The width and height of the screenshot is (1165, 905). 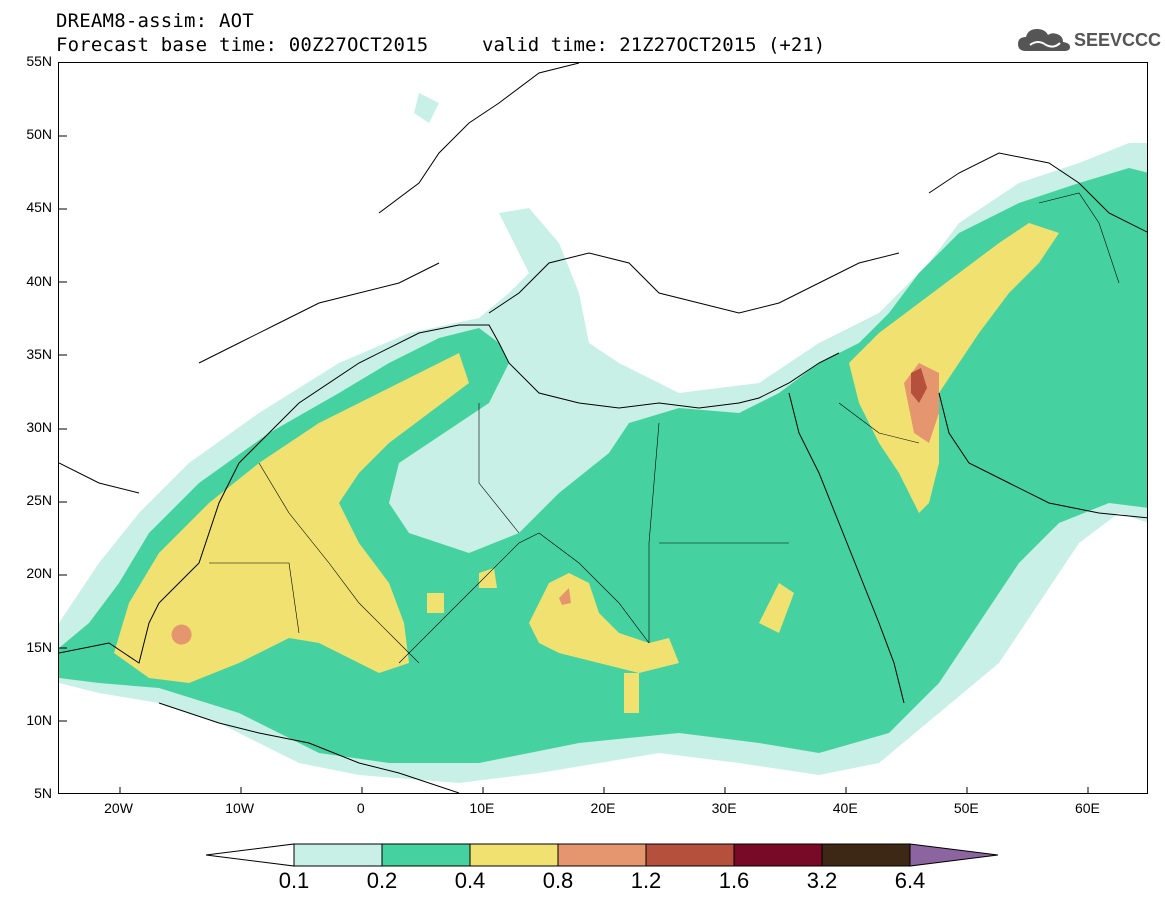 What do you see at coordinates (966, 808) in the screenshot?
I see `lon-tick-label: 50E` at bounding box center [966, 808].